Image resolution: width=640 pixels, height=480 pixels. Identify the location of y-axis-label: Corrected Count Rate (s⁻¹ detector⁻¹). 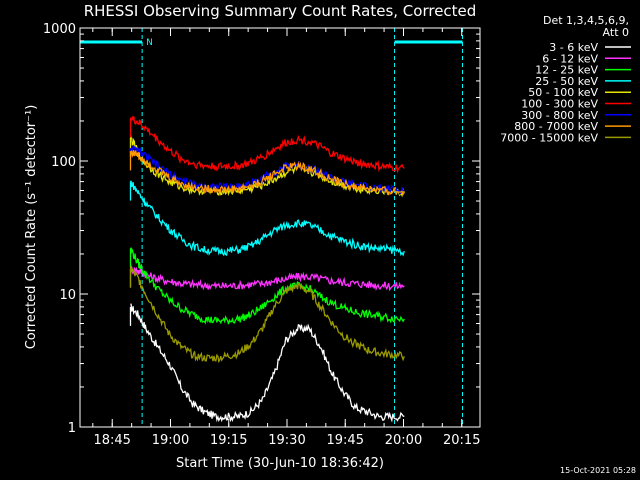
(31, 227).